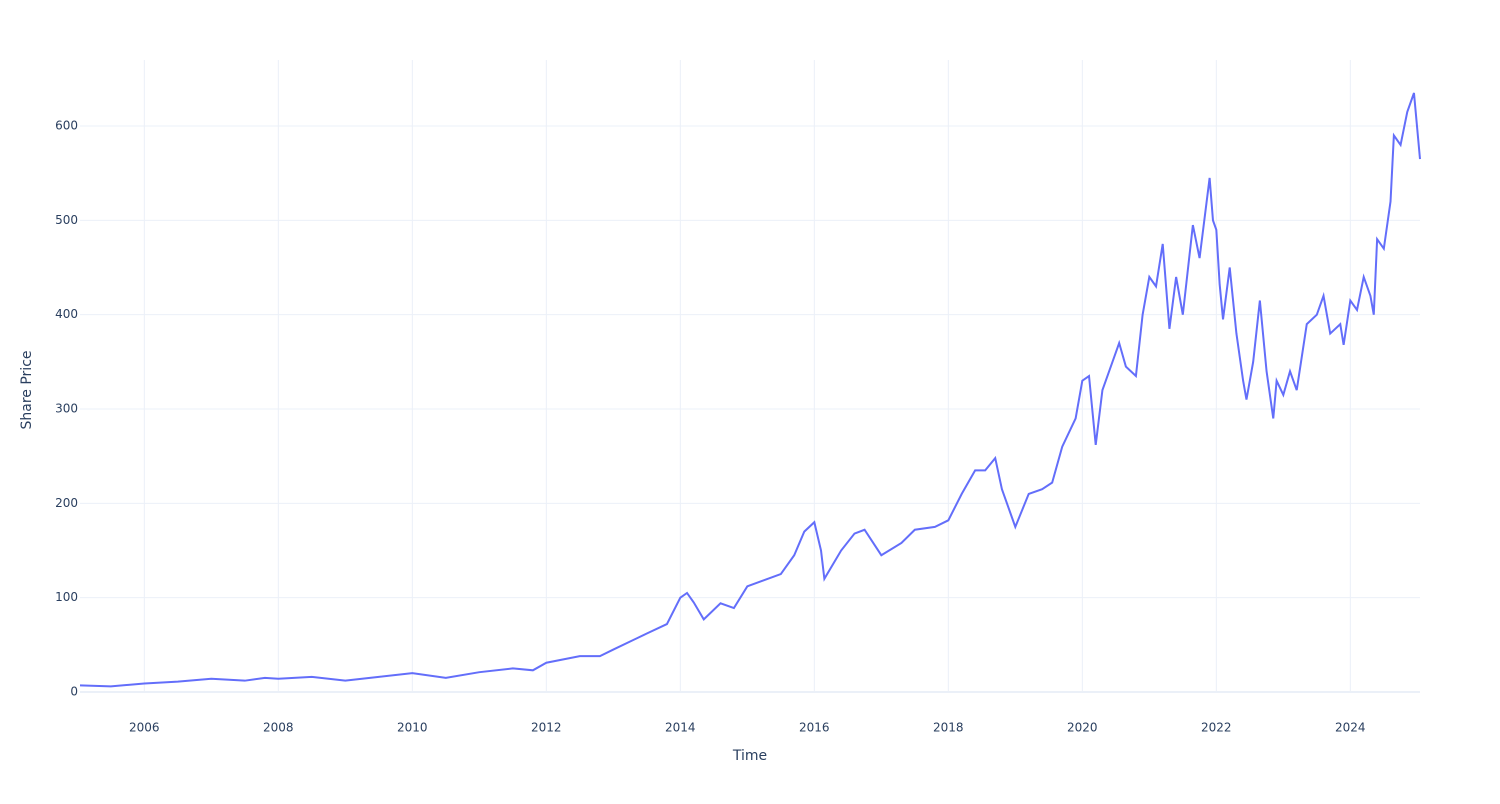  What do you see at coordinates (749, 756) in the screenshot?
I see `x-axis-title: Time` at bounding box center [749, 756].